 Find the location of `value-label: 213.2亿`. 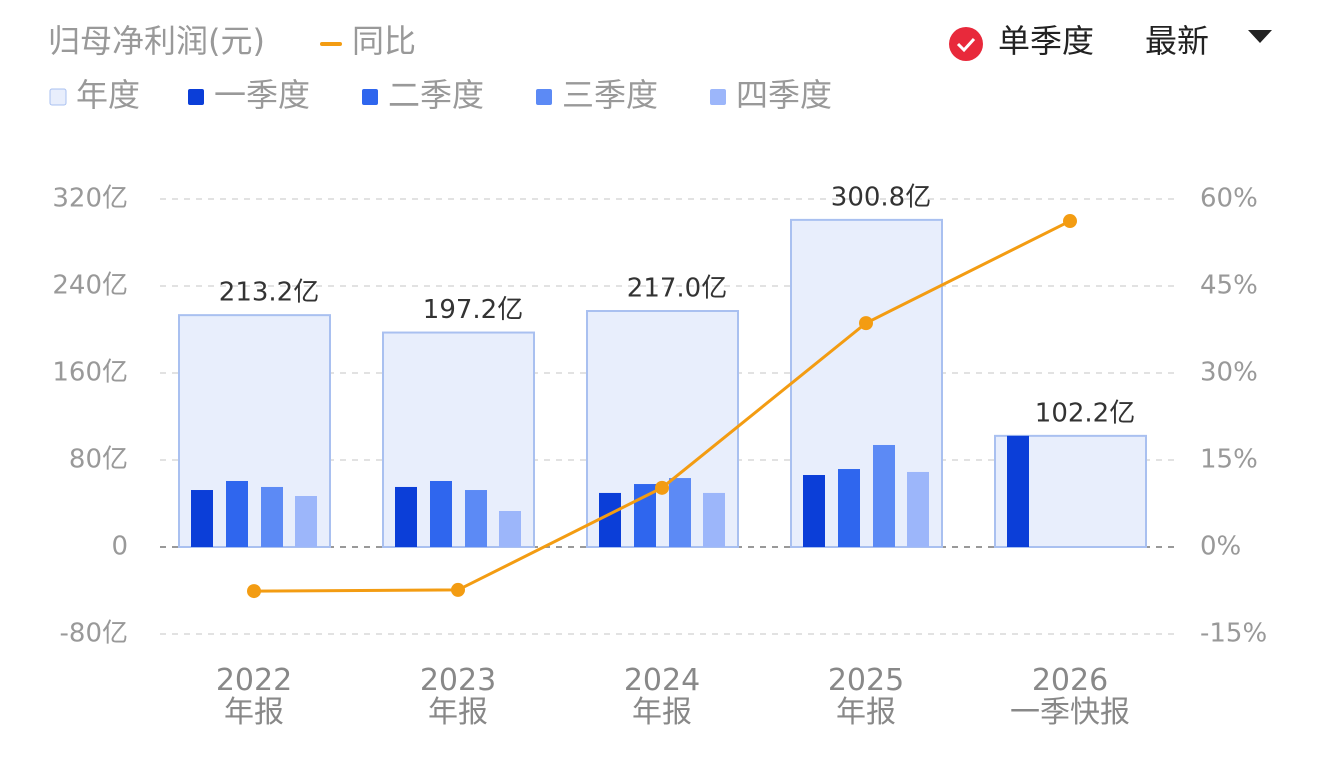

value-label: 213.2亿 is located at coordinates (269, 293).